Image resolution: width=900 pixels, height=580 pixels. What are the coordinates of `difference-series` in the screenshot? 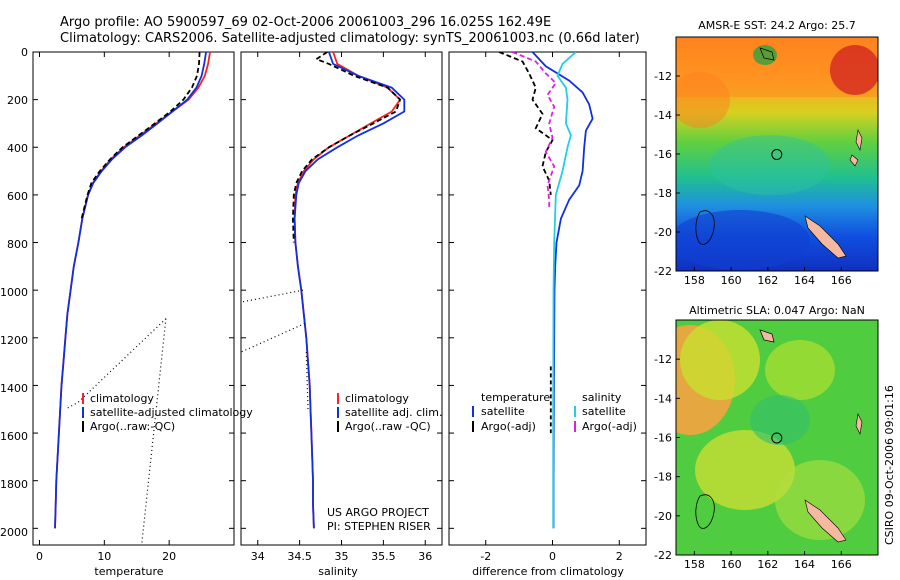 It's located at (546, 290).